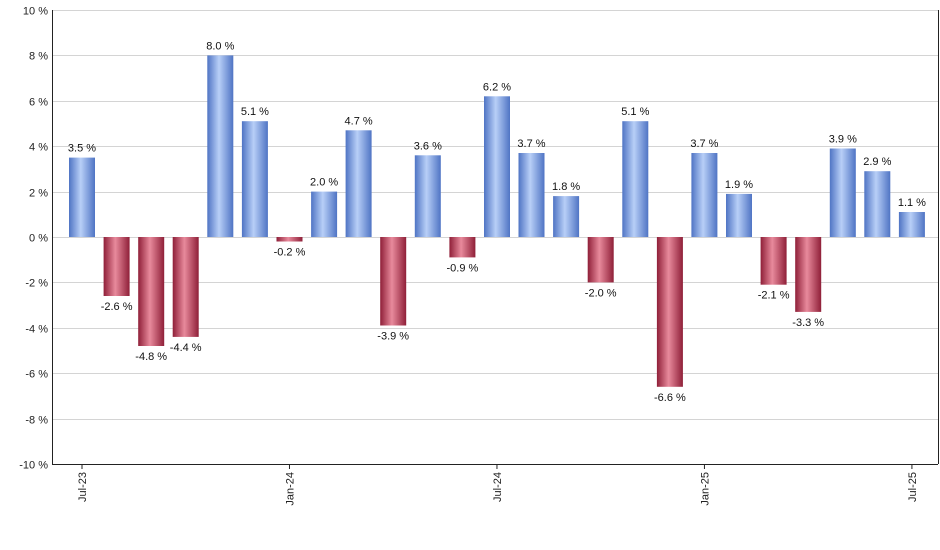 The width and height of the screenshot is (940, 550). I want to click on data-label: -2.6 %, so click(117, 307).